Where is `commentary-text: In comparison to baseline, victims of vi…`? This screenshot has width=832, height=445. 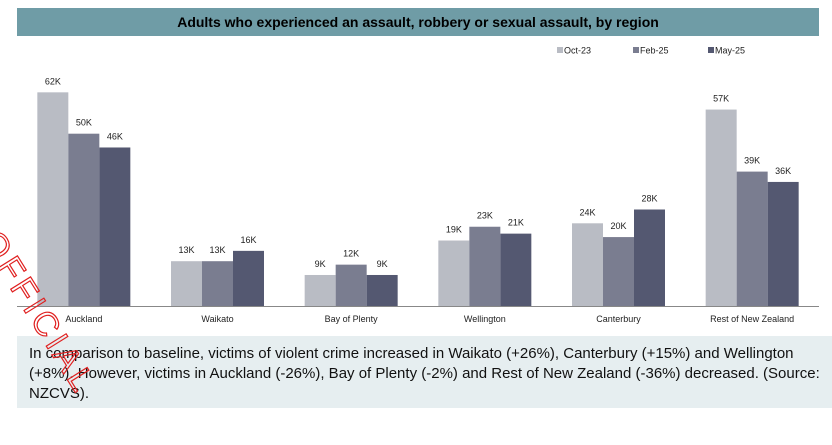
commentary-text: In comparison to baseline, victims of vi… is located at coordinates (424, 373).